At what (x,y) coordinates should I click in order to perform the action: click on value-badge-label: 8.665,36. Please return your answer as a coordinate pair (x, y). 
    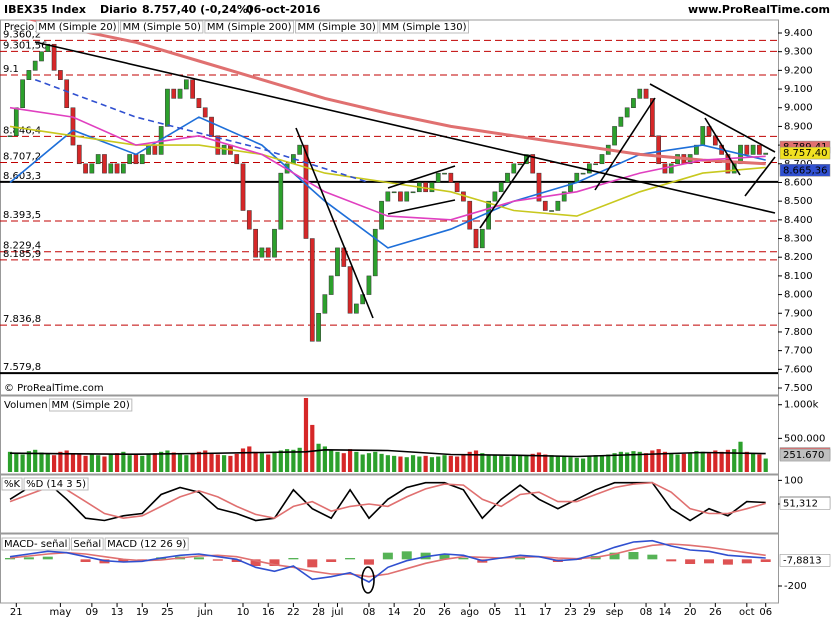
    Looking at the image, I should click on (805, 170).